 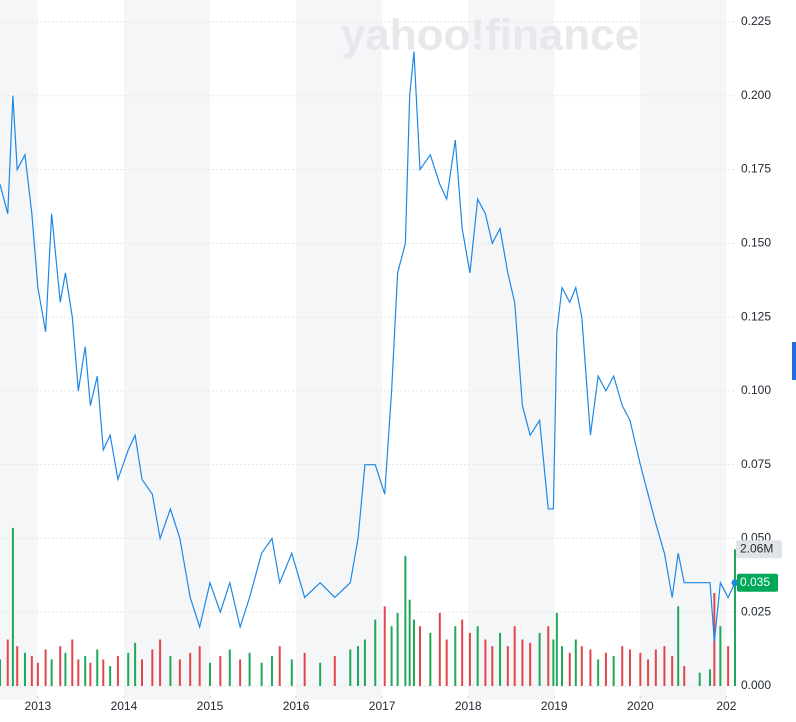 I want to click on side-tab, so click(x=794, y=361).